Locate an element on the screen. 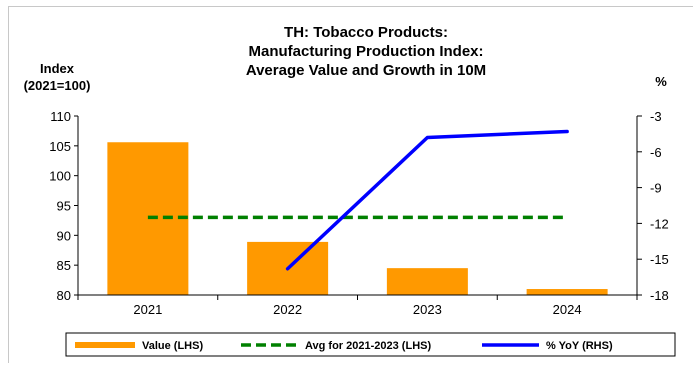 The image size is (695, 365). right-tick-label-15: -15 is located at coordinates (659, 259).